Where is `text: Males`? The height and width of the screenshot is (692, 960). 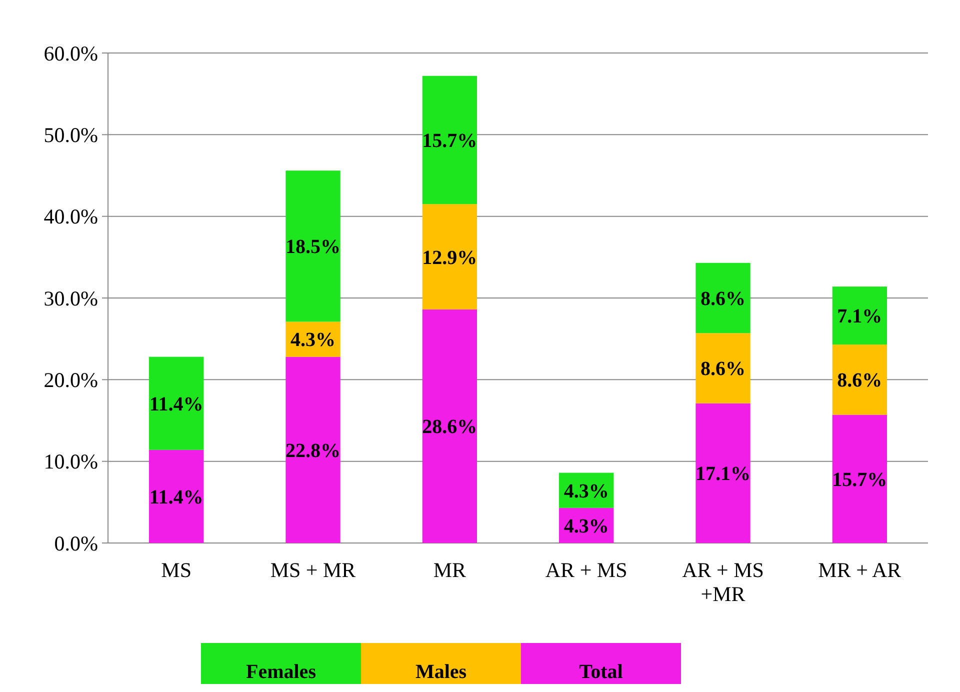 text: Males is located at coordinates (441, 672).